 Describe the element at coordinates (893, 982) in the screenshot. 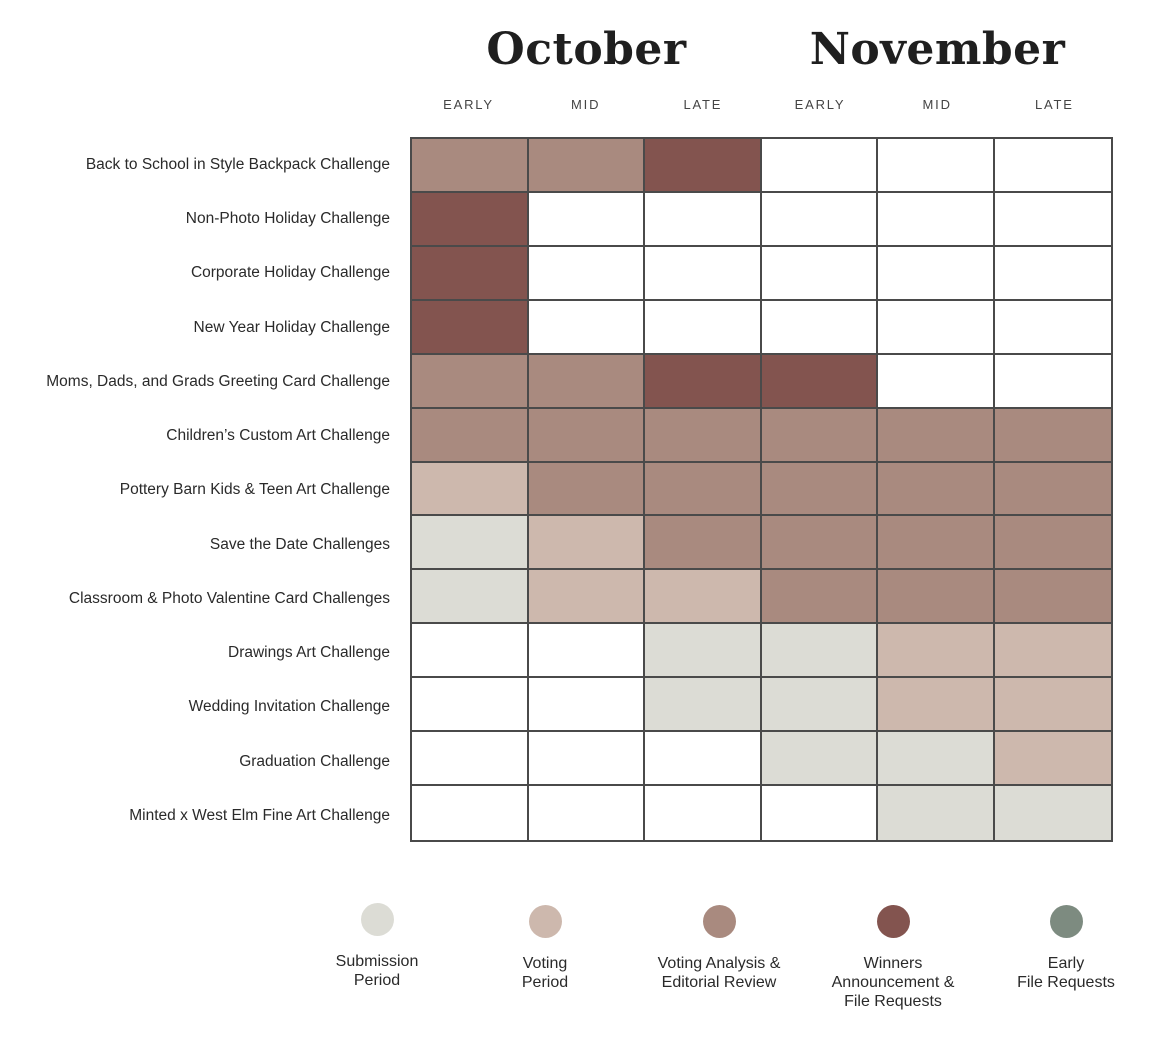

I see `legend-label: Winners Announcement & File Requests` at that location.